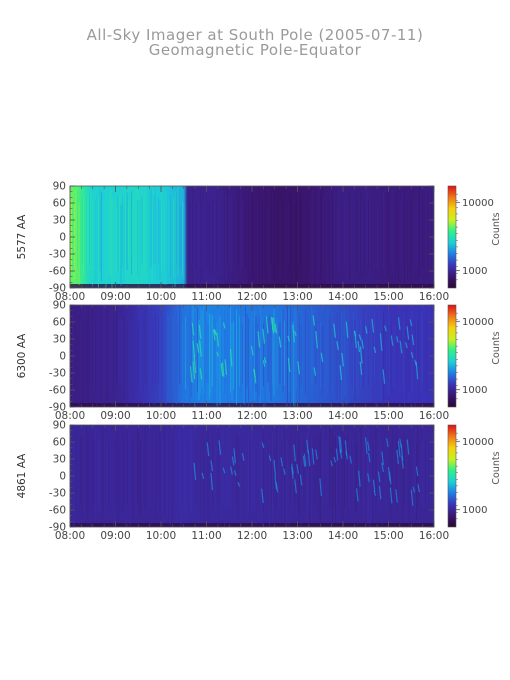 The width and height of the screenshot is (510, 680). Describe the element at coordinates (22, 356) in the screenshot. I see `y-axis-label: 6300 AA` at that location.